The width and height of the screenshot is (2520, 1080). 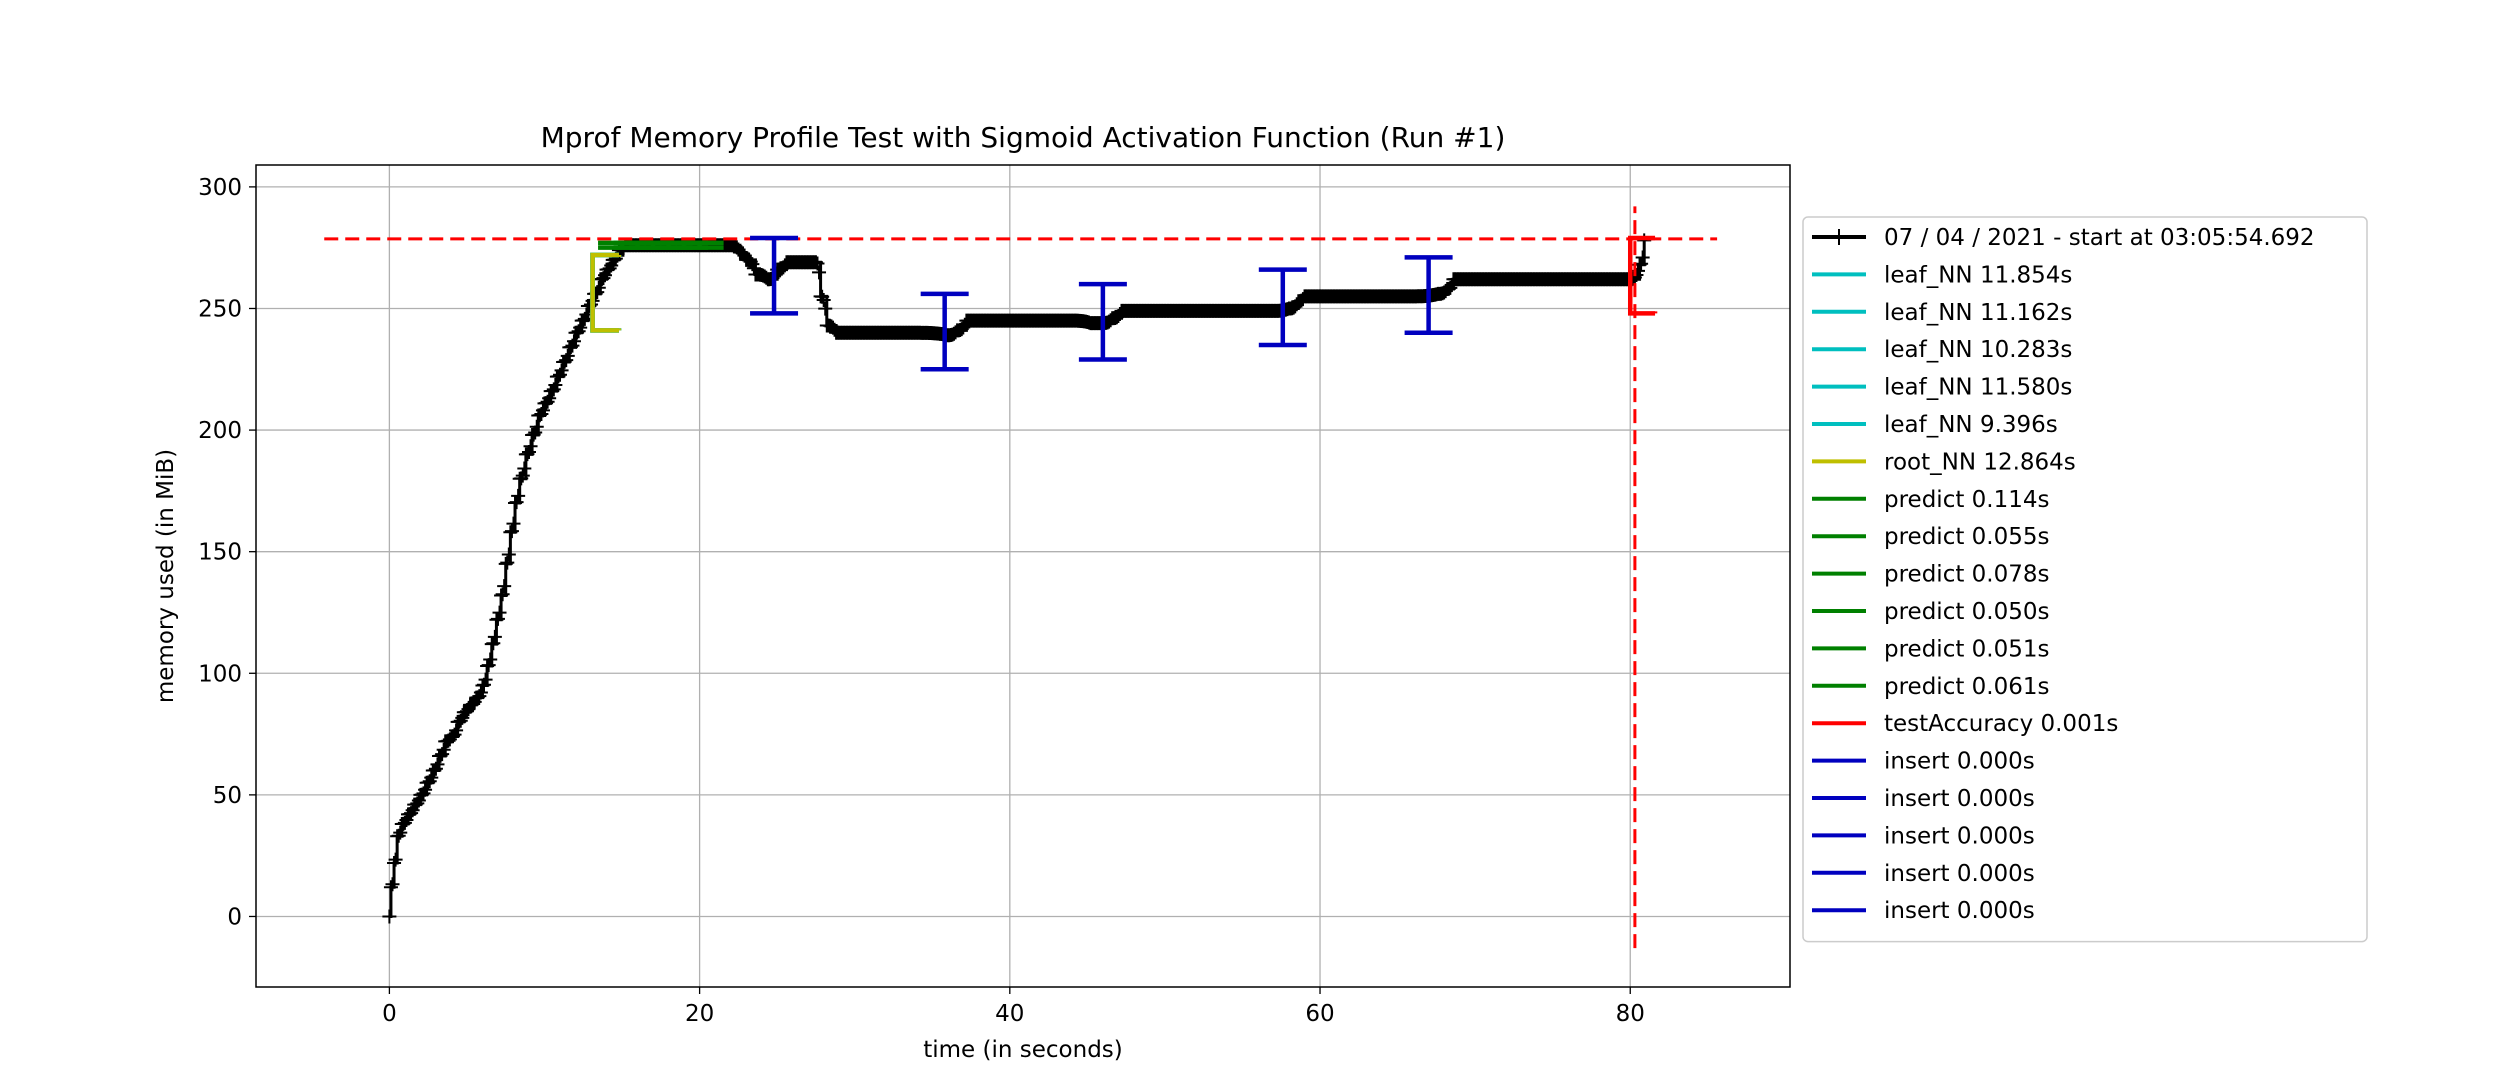 What do you see at coordinates (1967, 537) in the screenshot?
I see `legend-label: predict 0.055s` at bounding box center [1967, 537].